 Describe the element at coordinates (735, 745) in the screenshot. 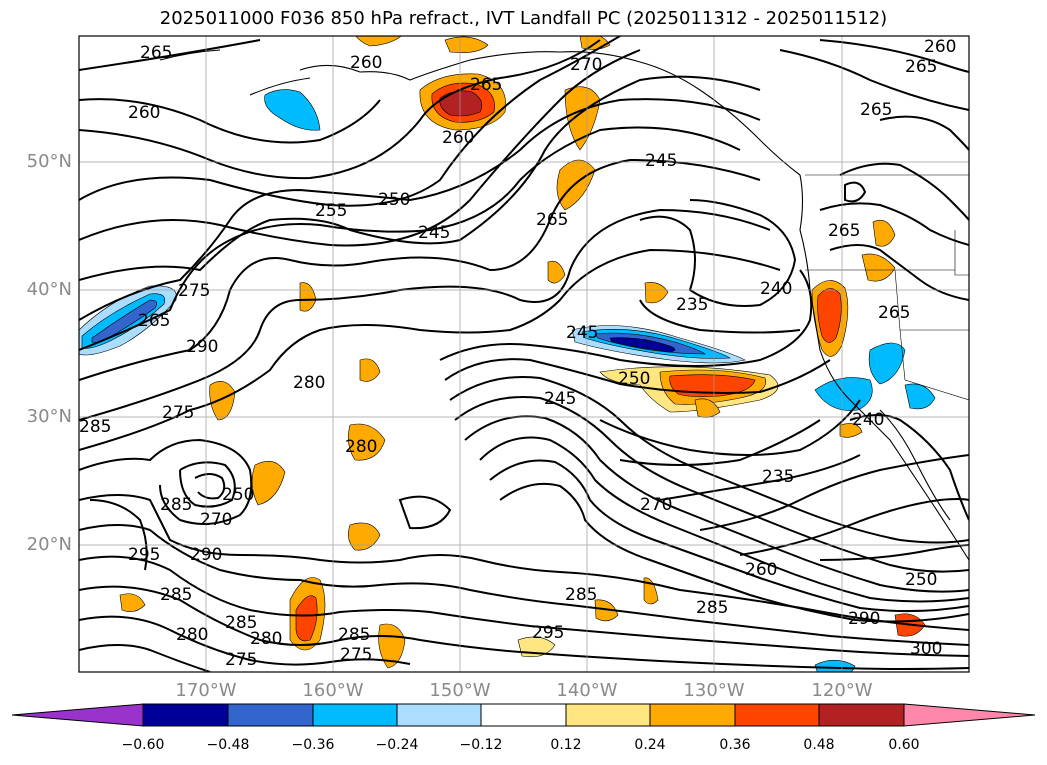

I see `colorbar-tick-label: 0.36` at that location.